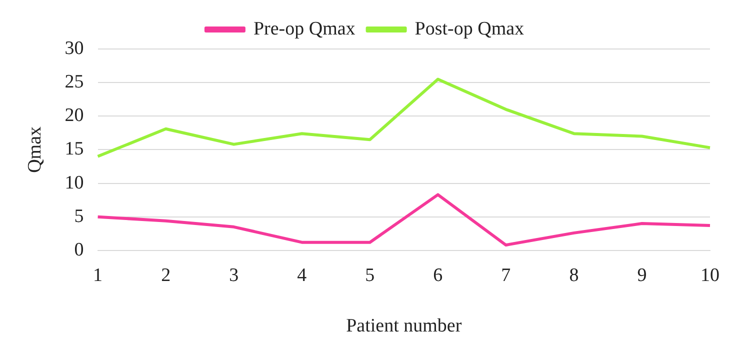 This screenshot has height=356, width=750. I want to click on y-tick-label: 0, so click(79, 249).